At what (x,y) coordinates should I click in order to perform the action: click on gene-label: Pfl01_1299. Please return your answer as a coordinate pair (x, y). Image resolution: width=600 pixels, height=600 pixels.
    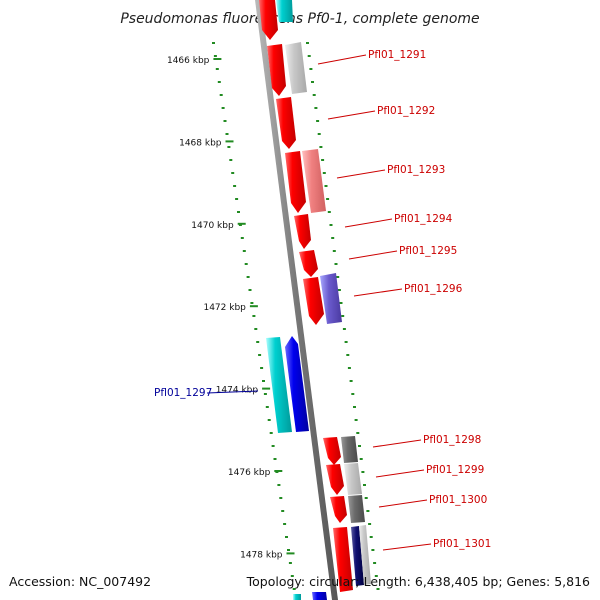
    Looking at the image, I should click on (455, 470).